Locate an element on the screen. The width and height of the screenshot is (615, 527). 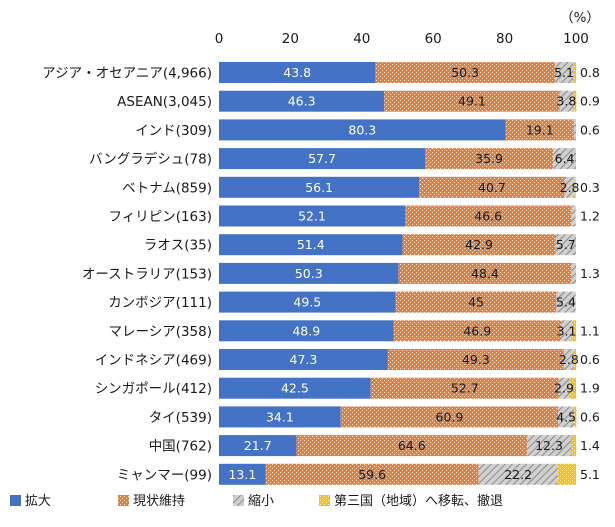
data-label: 64.6 is located at coordinates (412, 445).